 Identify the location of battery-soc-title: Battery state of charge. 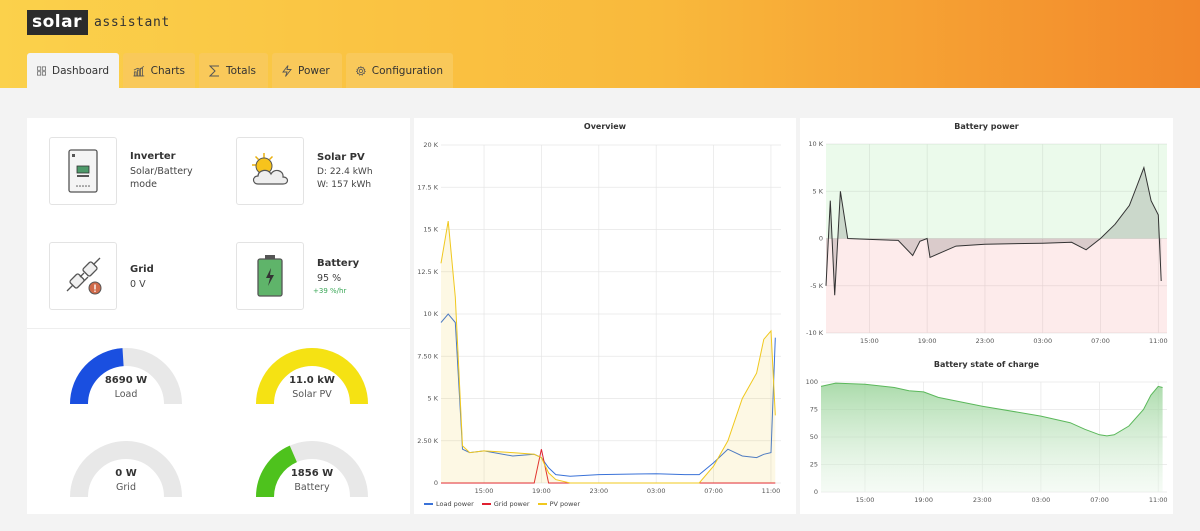
(986, 364).